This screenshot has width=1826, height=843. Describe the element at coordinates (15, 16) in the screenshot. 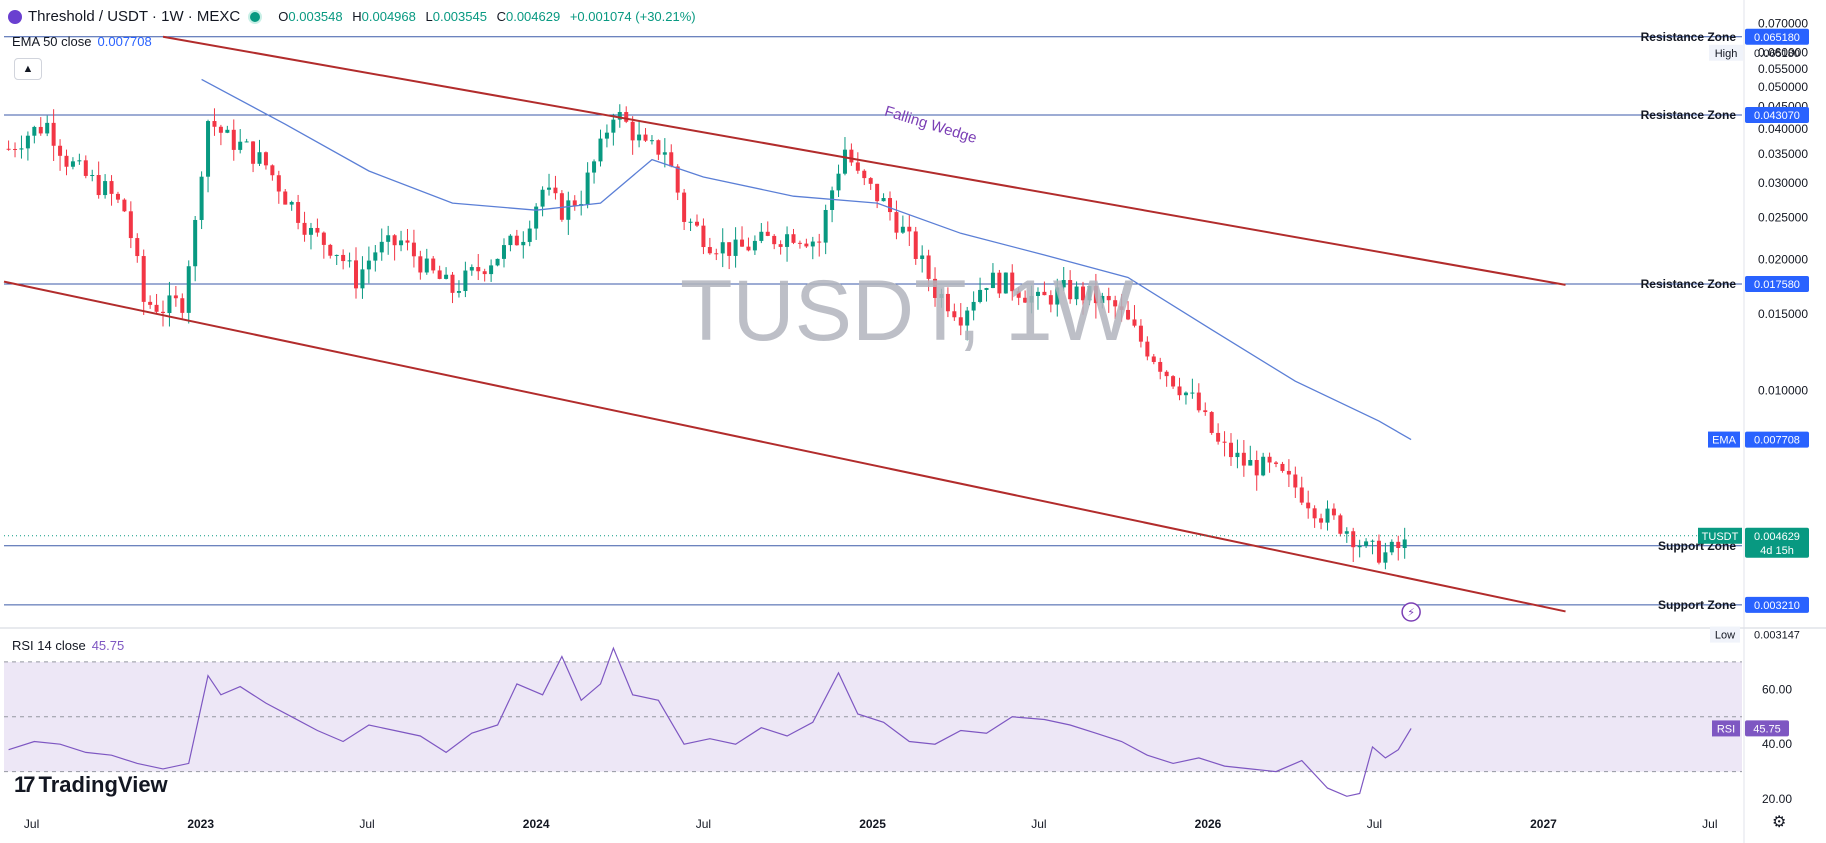

I see `threshold-logo-icon` at that location.